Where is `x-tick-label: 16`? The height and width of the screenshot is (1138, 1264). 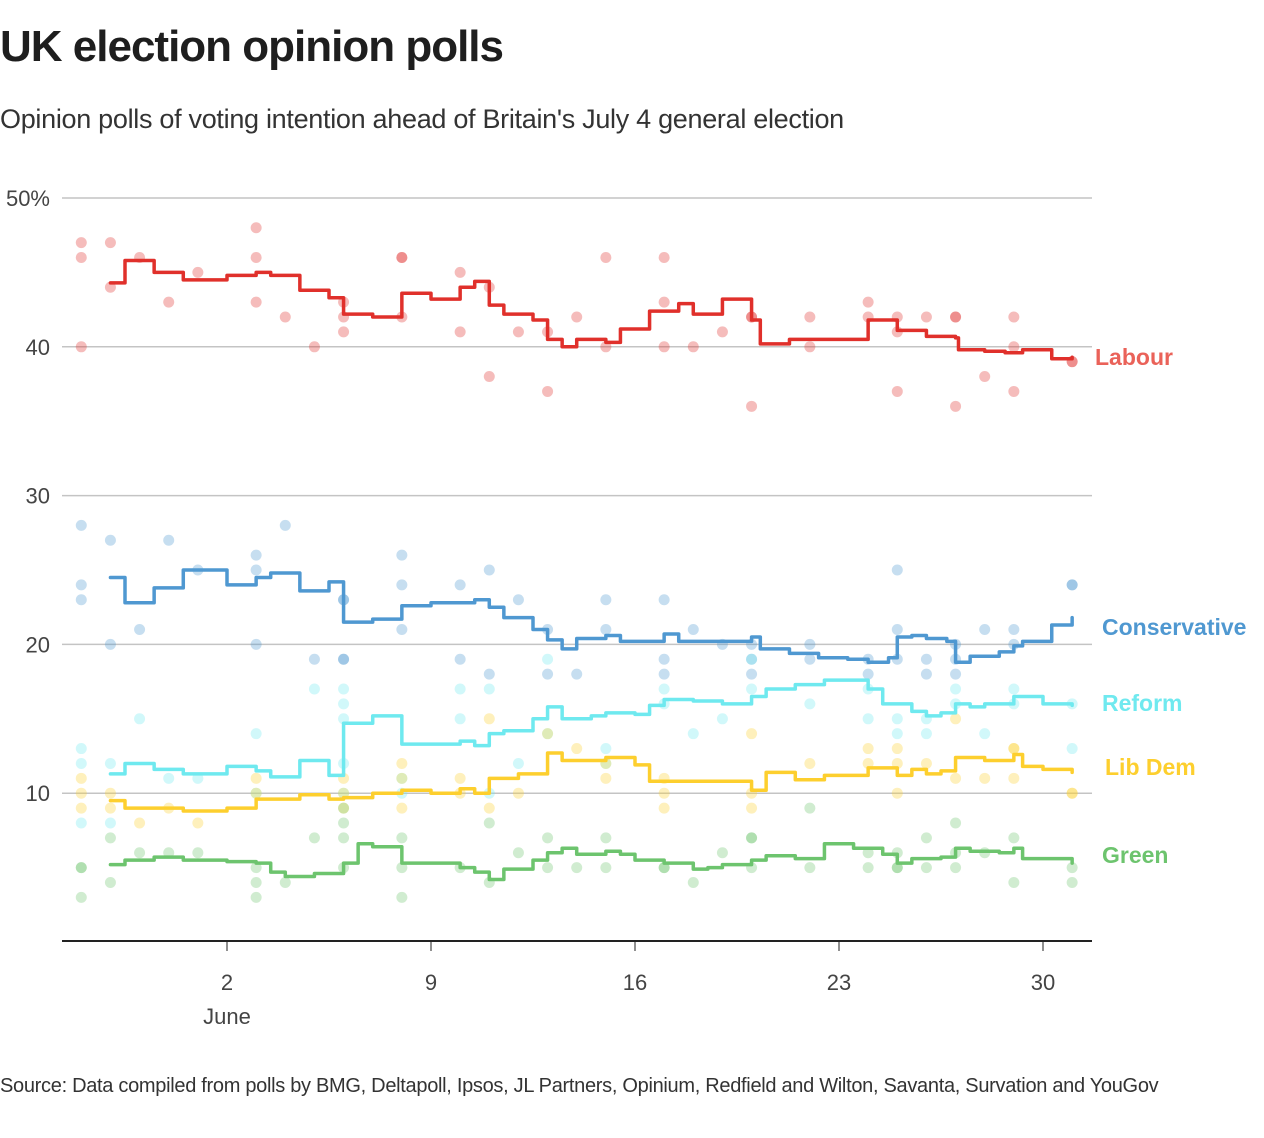 x-tick-label: 16 is located at coordinates (635, 982).